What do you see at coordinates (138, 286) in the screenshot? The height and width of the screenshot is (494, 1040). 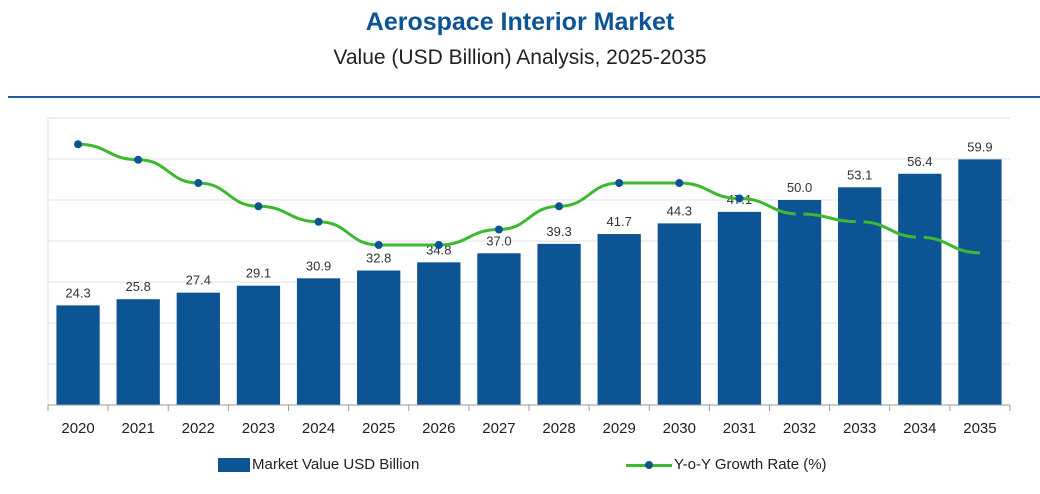 I see `bar-value-label: 25.8` at bounding box center [138, 286].